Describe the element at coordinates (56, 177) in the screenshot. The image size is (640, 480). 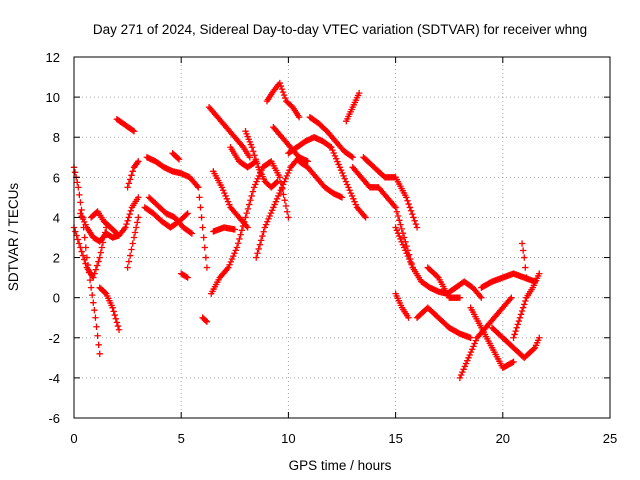
I see `y-tick-label: 6` at that location.